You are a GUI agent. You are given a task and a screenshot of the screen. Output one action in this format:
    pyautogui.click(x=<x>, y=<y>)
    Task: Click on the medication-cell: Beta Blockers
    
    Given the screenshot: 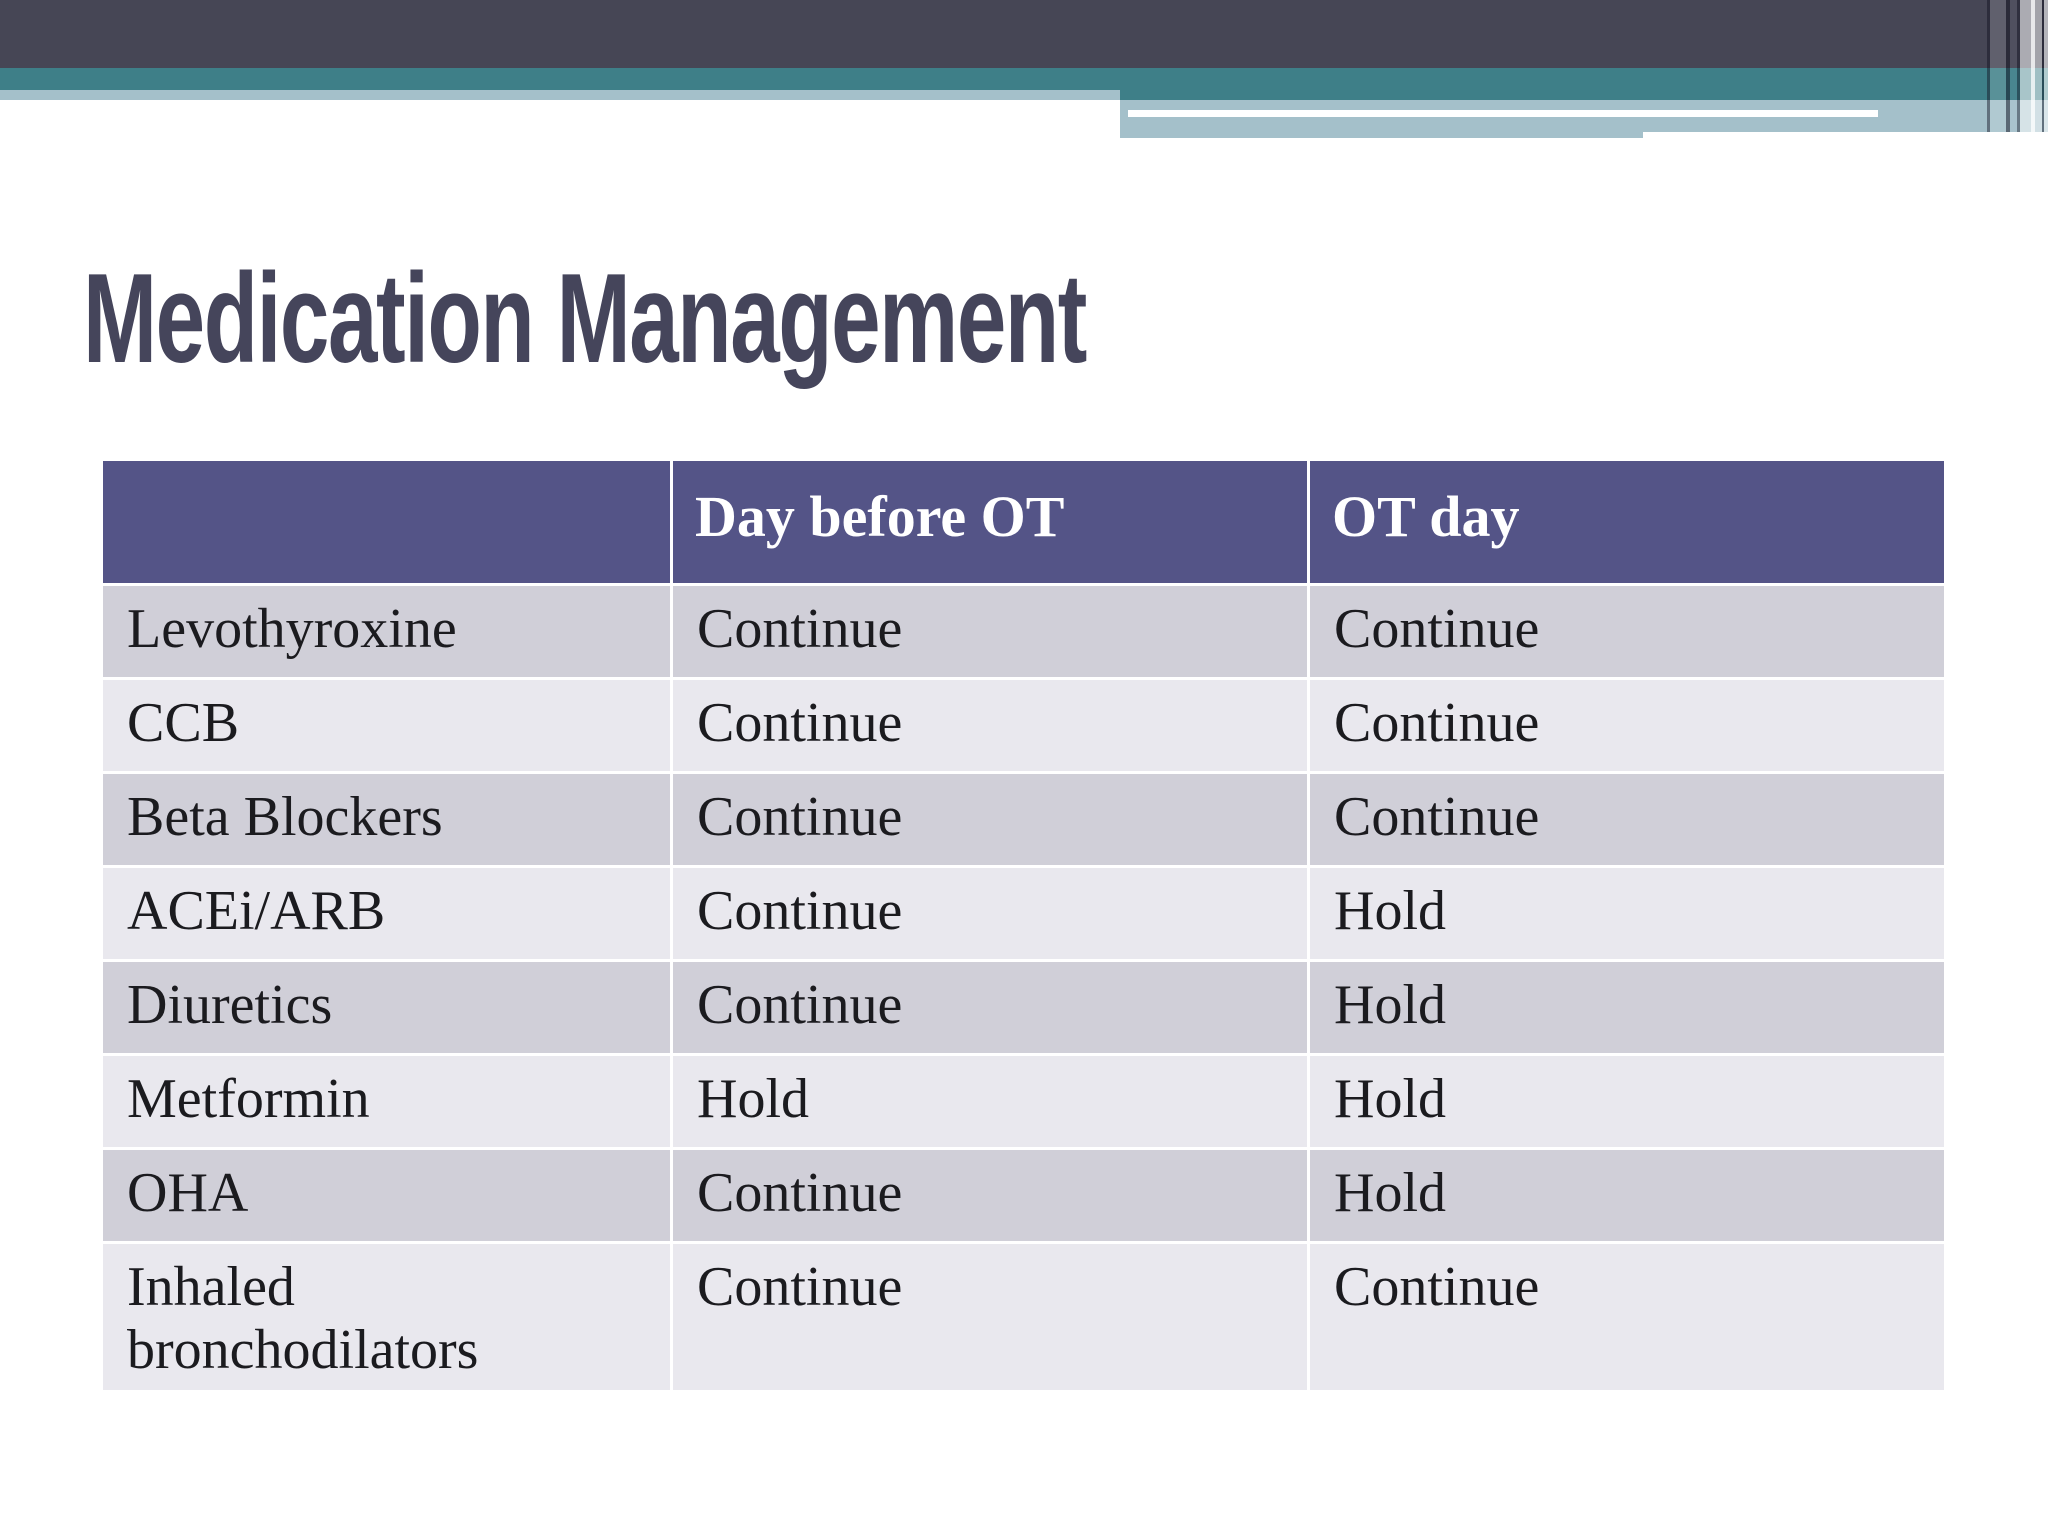 What is the action you would take?
    pyautogui.click(x=386, y=819)
    